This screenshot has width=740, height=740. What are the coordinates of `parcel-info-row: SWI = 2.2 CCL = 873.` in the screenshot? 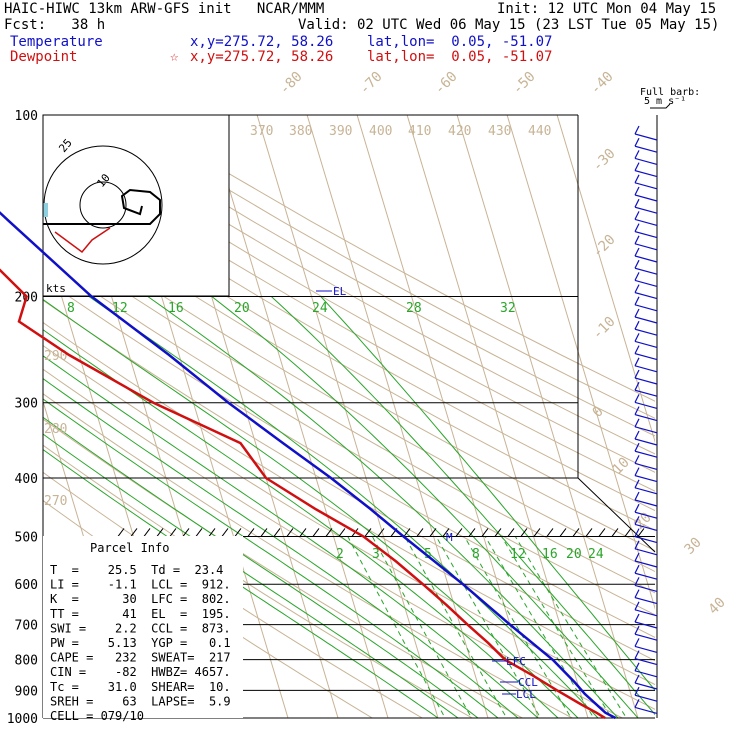 It's located at (140, 628).